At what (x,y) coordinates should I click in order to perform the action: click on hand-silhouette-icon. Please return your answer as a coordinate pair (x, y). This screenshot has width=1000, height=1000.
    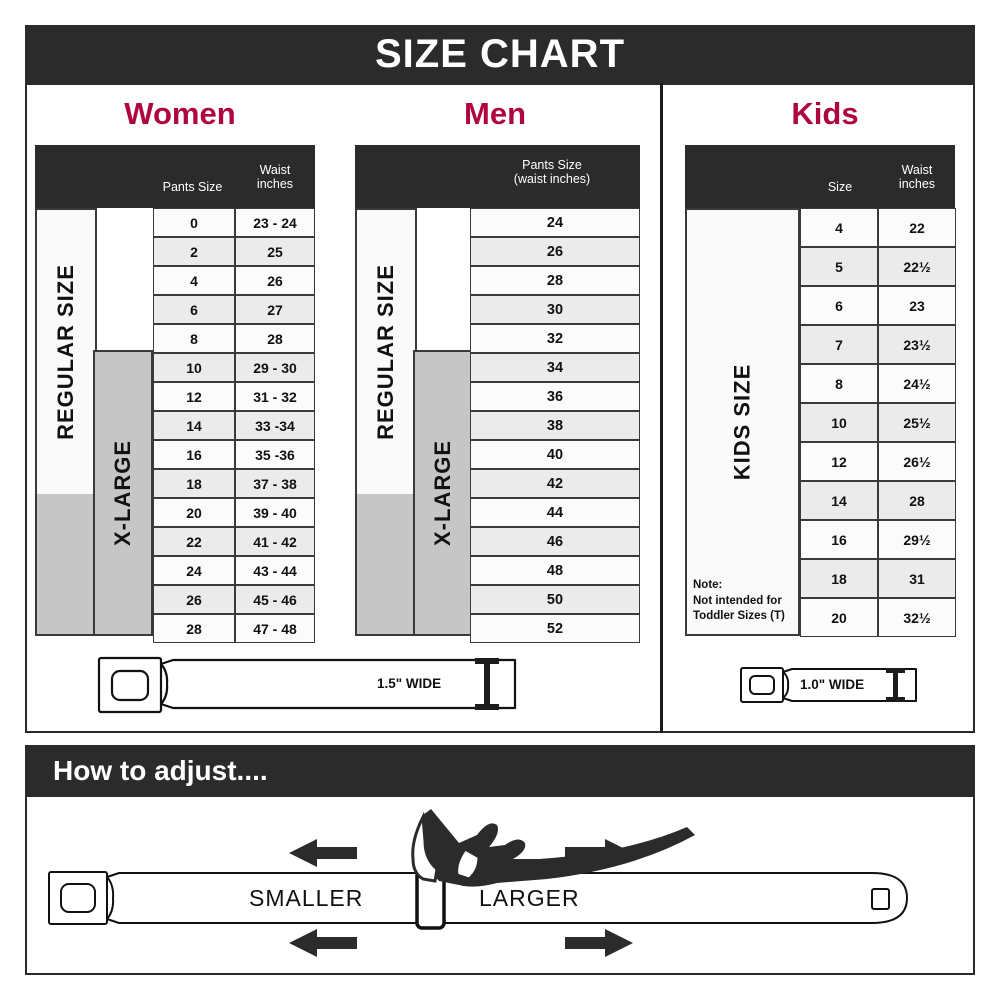
    Looking at the image, I should click on (553, 848).